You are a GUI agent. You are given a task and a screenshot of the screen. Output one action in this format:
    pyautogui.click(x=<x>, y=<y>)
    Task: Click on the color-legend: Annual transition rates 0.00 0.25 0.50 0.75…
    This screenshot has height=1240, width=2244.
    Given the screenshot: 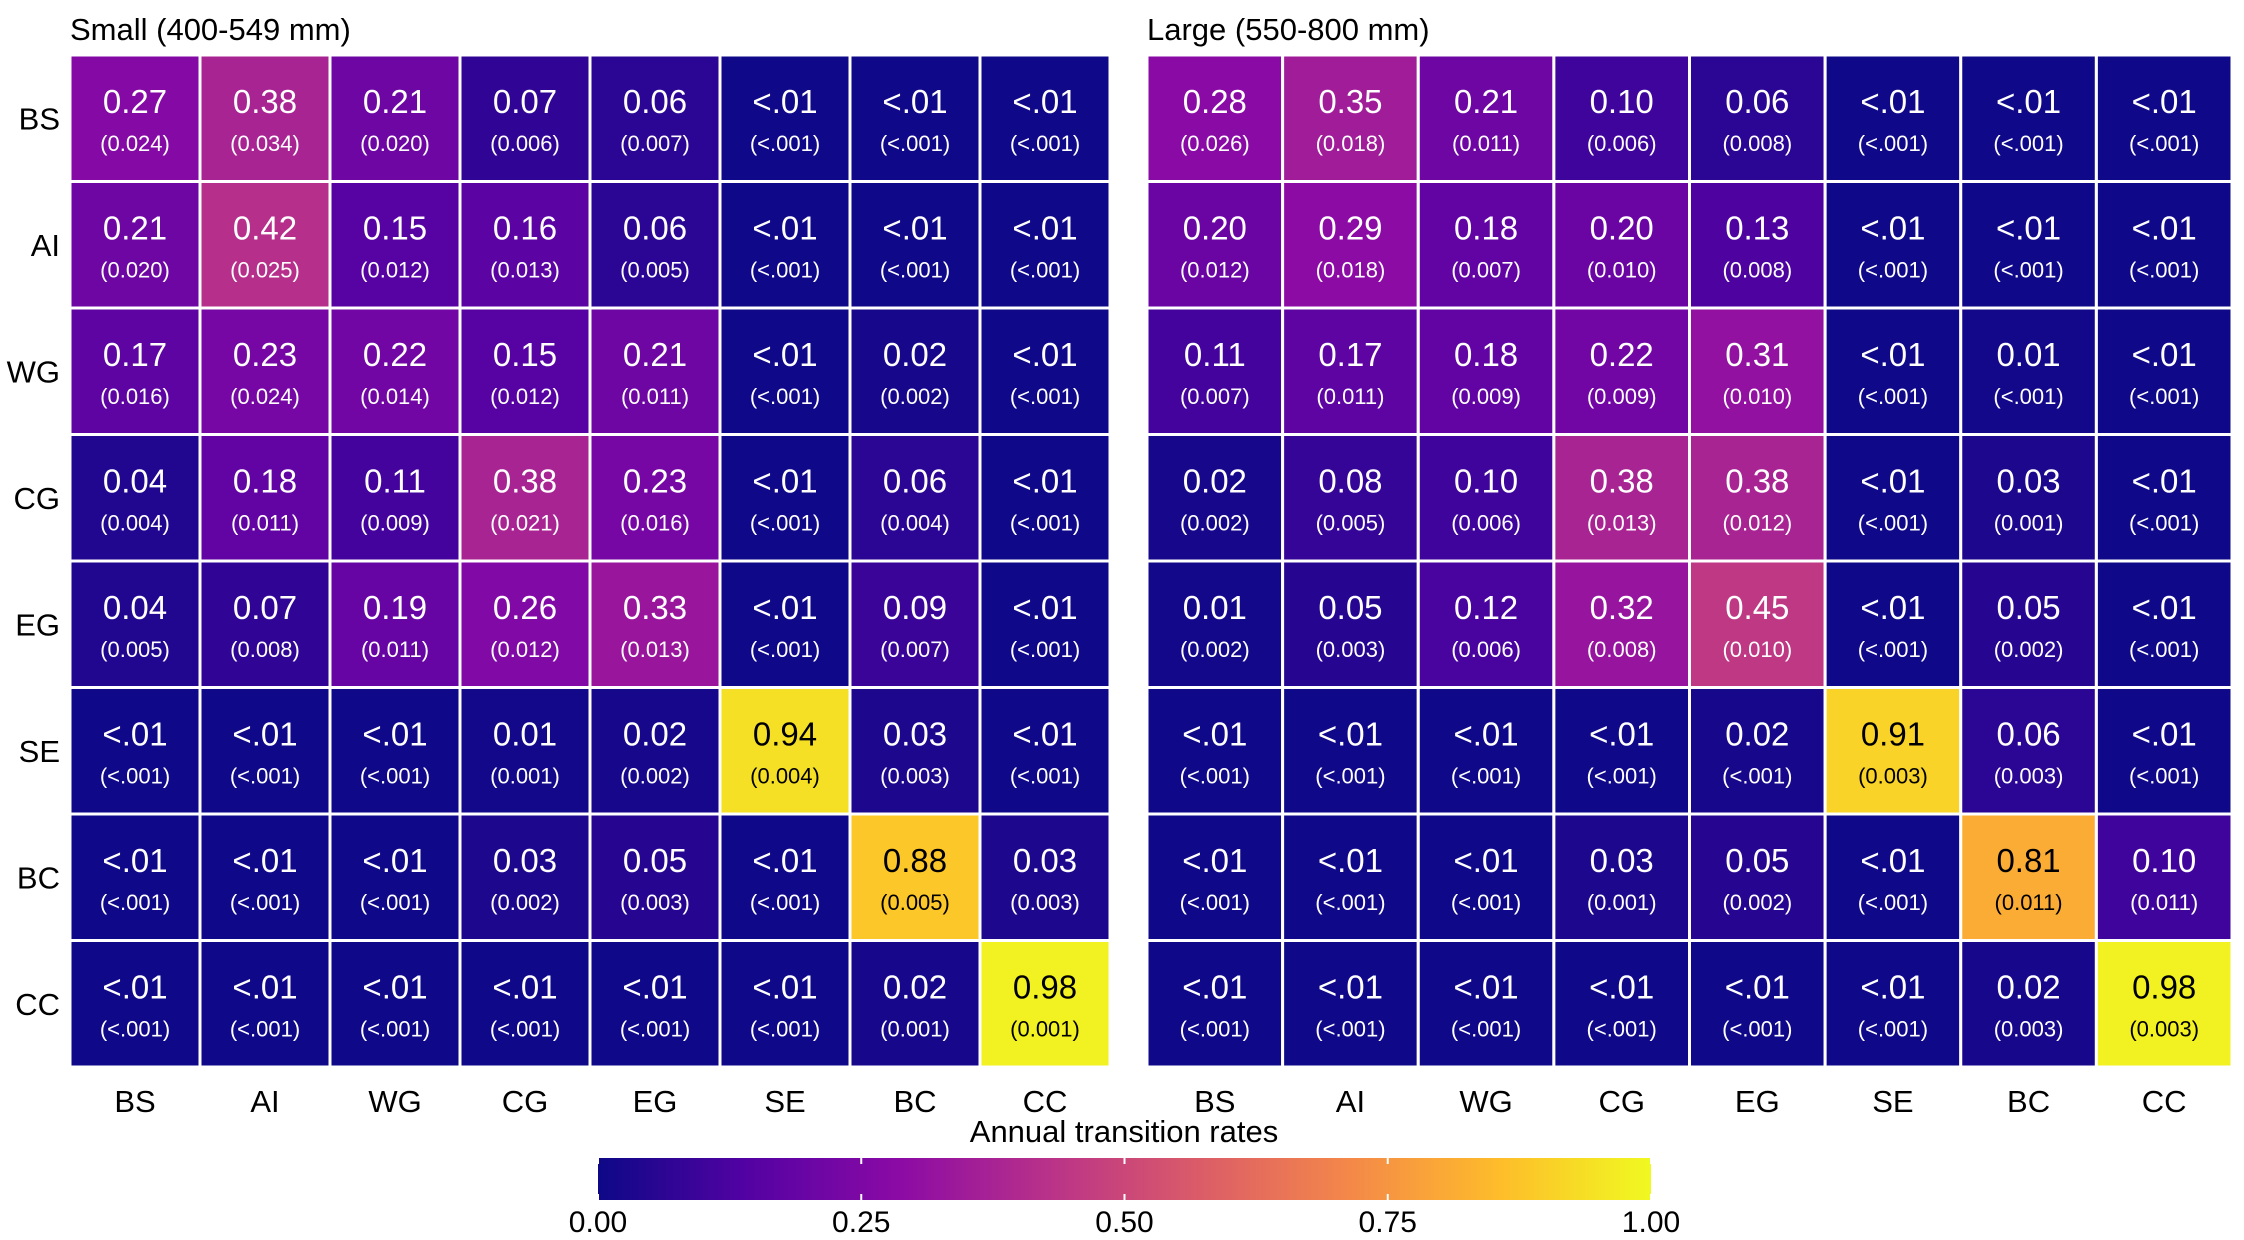 What is the action you would take?
    pyautogui.click(x=1124, y=1176)
    